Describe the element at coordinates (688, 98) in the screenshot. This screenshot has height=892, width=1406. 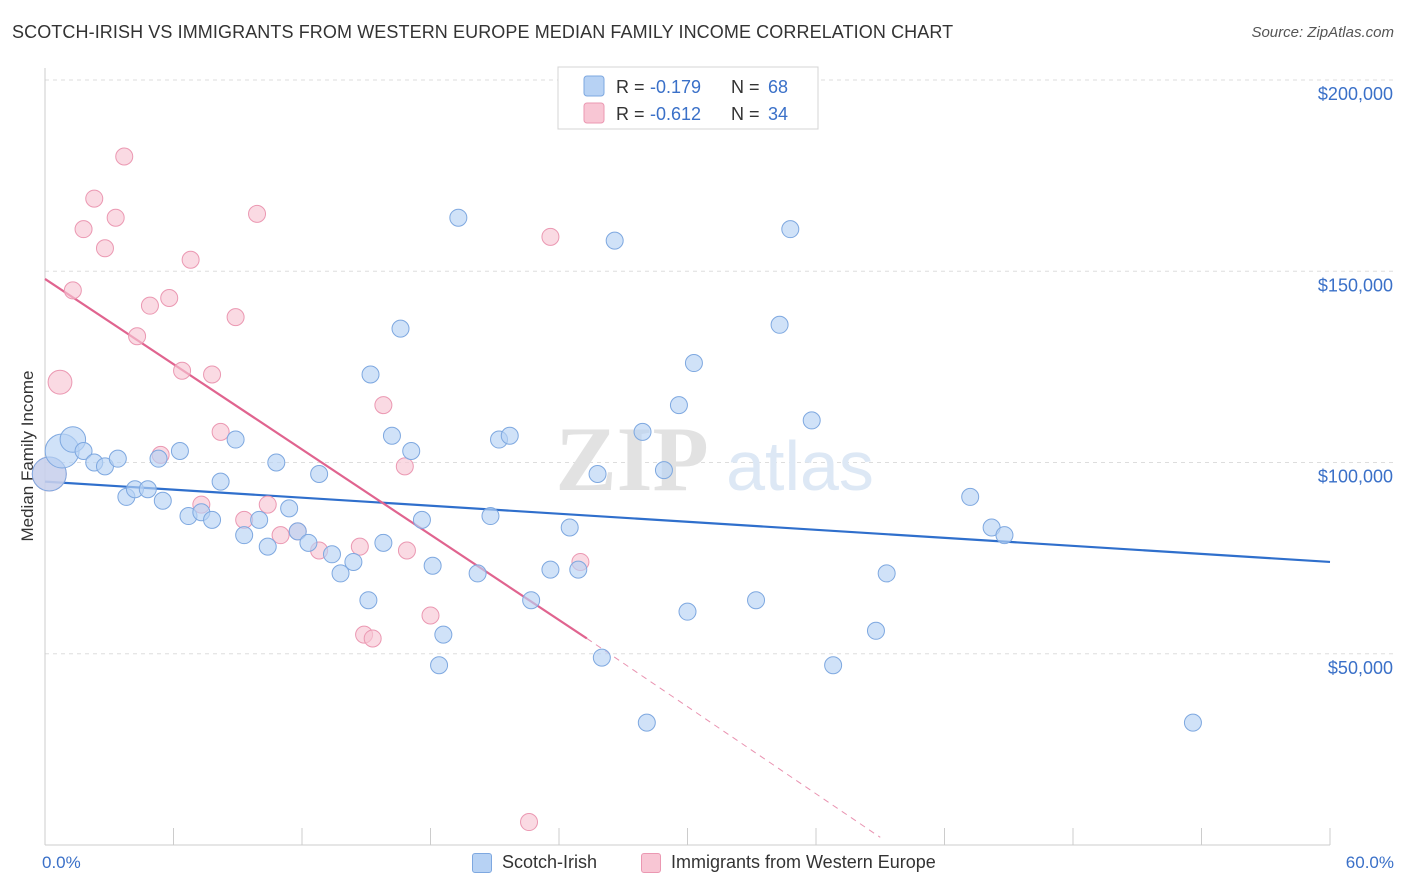
I see `legend: R = -0.179 N = 68 R = -0.612 N = 34` at that location.